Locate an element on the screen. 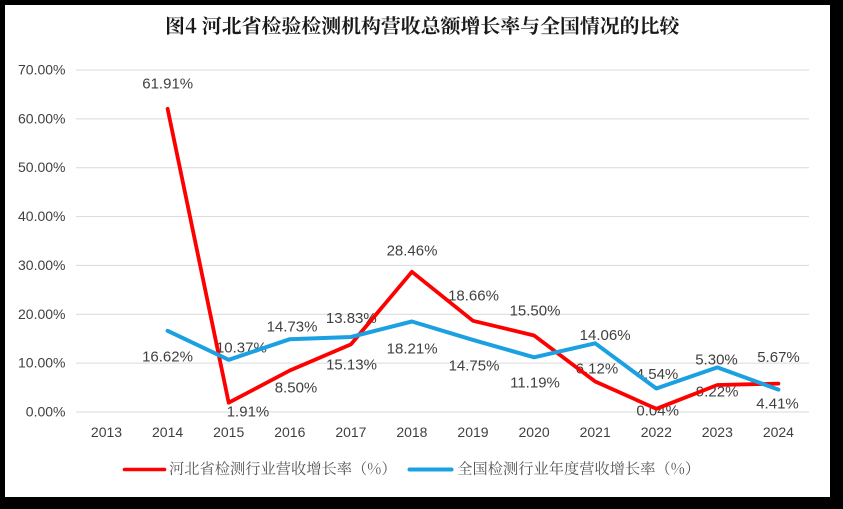 This screenshot has height=509, width=843. svg-text: 28.46% is located at coordinates (412, 250).